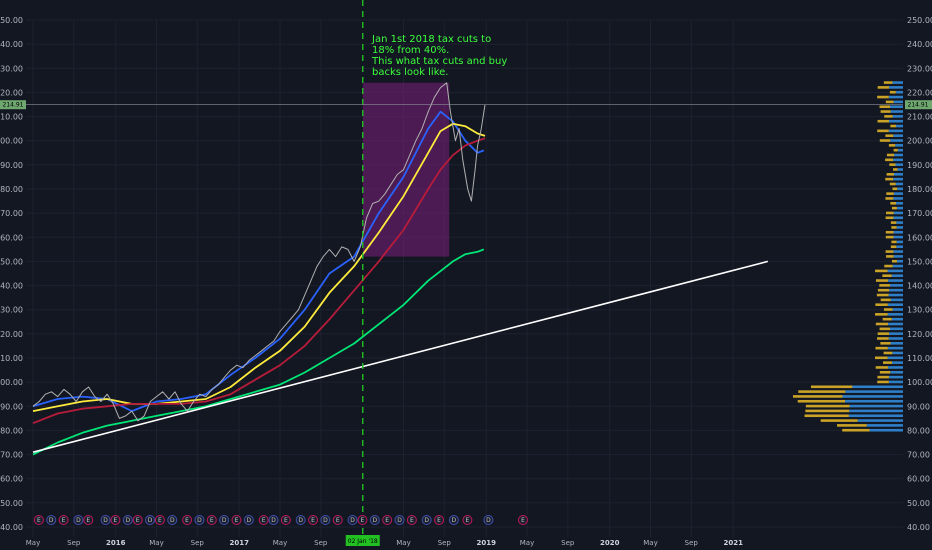 This screenshot has height=550, width=932. I want to click on date-marker-badge: 02 Jan '18, so click(362, 540).